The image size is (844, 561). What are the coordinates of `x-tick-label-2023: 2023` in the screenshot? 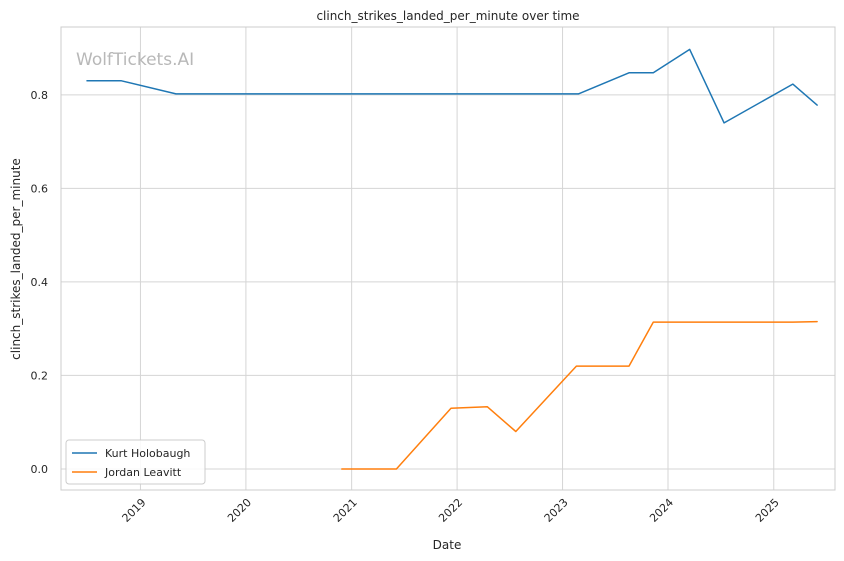 It's located at (556, 510).